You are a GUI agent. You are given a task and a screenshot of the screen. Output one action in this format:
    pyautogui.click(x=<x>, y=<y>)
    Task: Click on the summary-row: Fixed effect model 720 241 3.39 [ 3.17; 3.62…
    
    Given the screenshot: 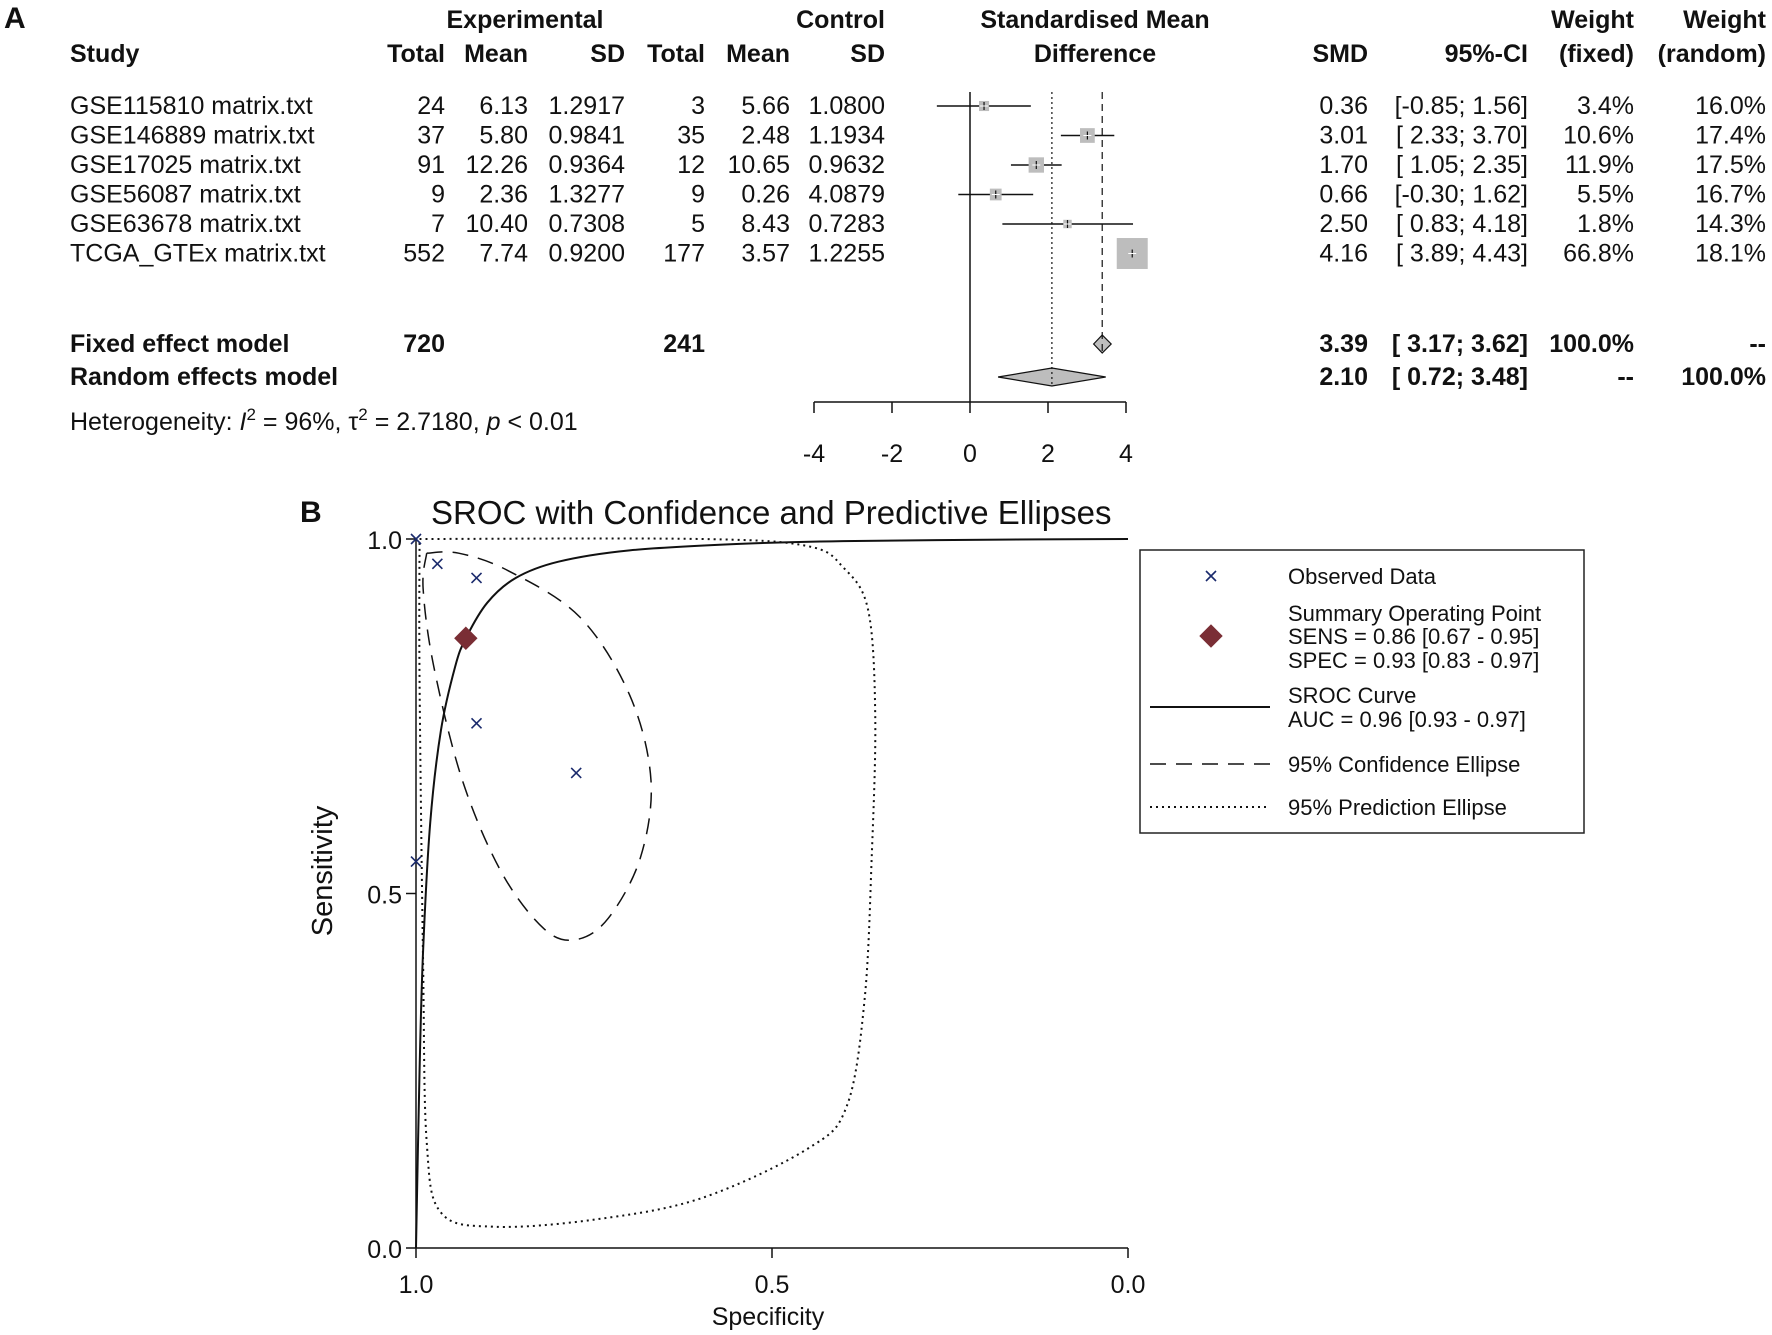 What is the action you would take?
    pyautogui.click(x=918, y=344)
    